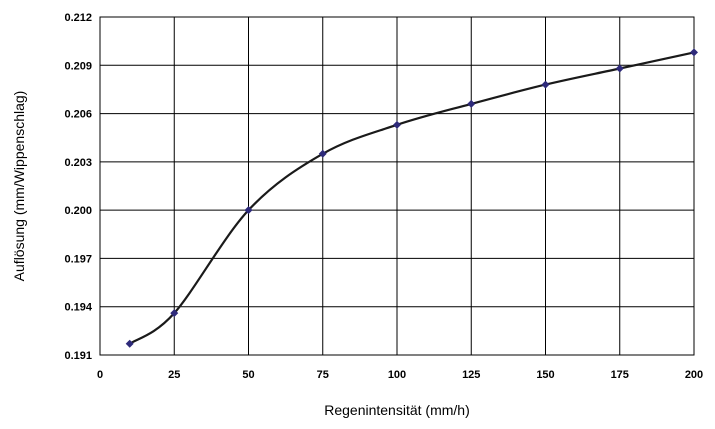 The height and width of the screenshot is (429, 715). What do you see at coordinates (397, 410) in the screenshot?
I see `x-axis-label: Regenintensität (mm/h)` at bounding box center [397, 410].